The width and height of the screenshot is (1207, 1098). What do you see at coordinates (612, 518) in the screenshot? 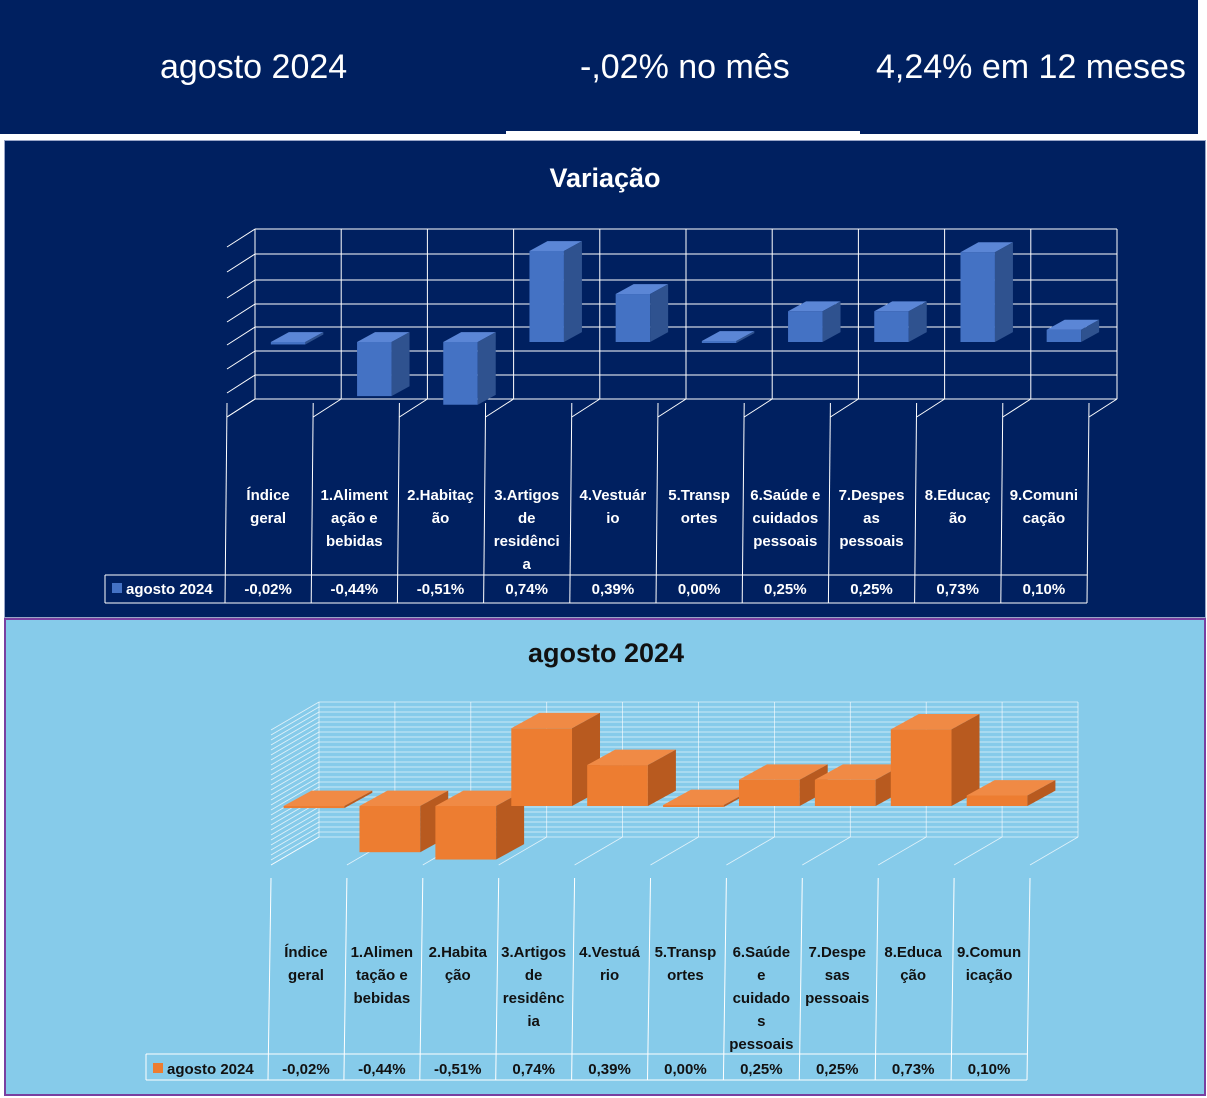
I see `category-label: io` at bounding box center [612, 518].